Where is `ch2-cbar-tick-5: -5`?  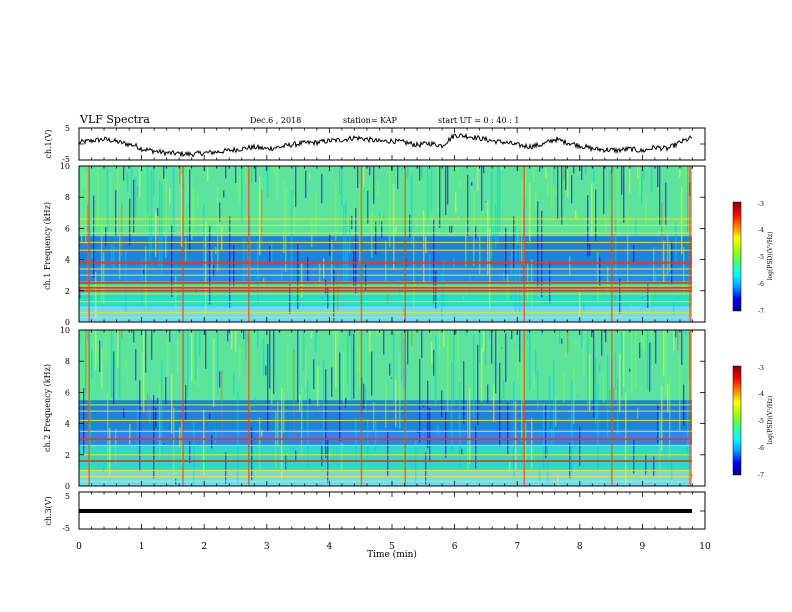
ch2-cbar-tick-5: -5 is located at coordinates (761, 421).